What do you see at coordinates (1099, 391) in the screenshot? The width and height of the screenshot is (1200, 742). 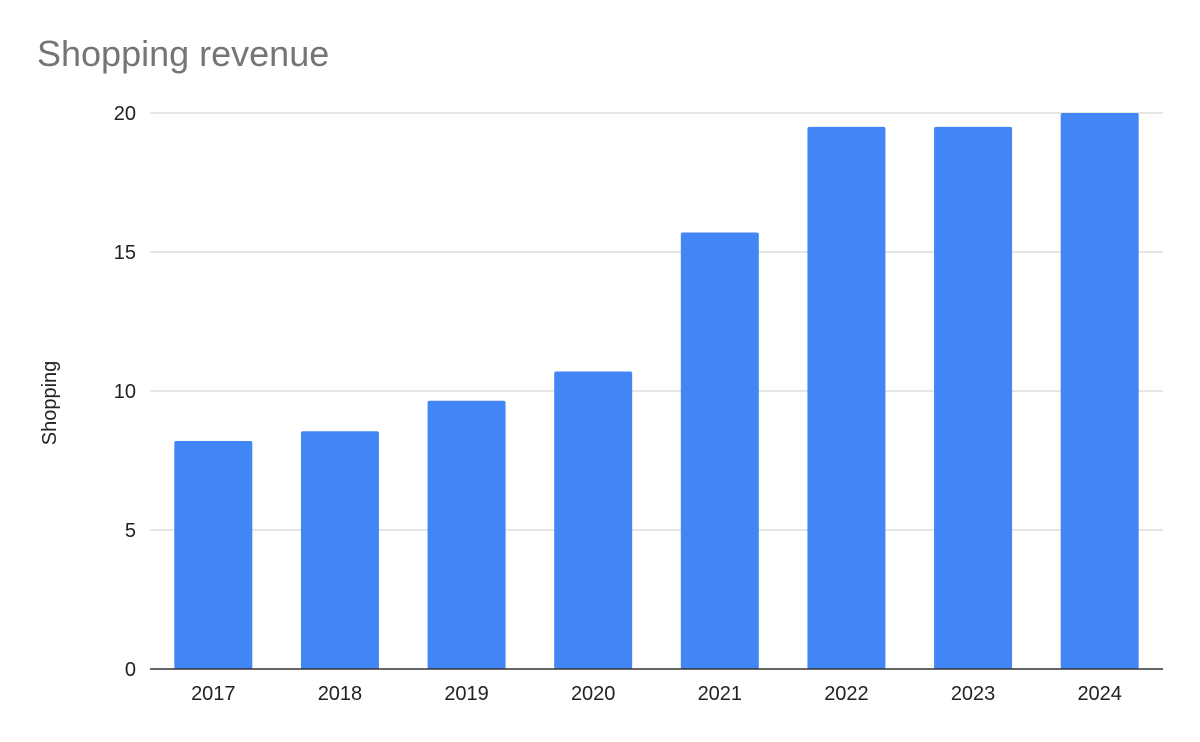 I see `bar-2024` at bounding box center [1099, 391].